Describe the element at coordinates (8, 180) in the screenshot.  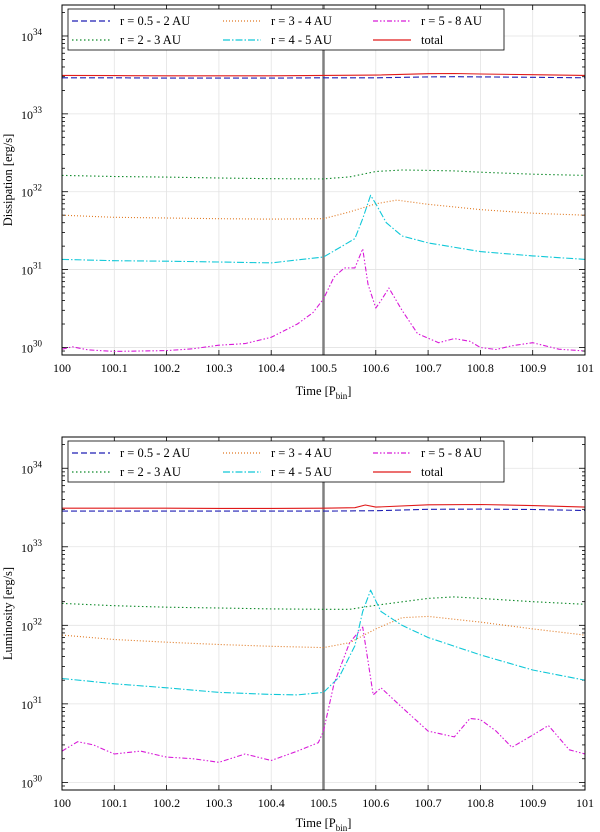
I see `y-axis-label: Dissipation [erg/s]` at that location.